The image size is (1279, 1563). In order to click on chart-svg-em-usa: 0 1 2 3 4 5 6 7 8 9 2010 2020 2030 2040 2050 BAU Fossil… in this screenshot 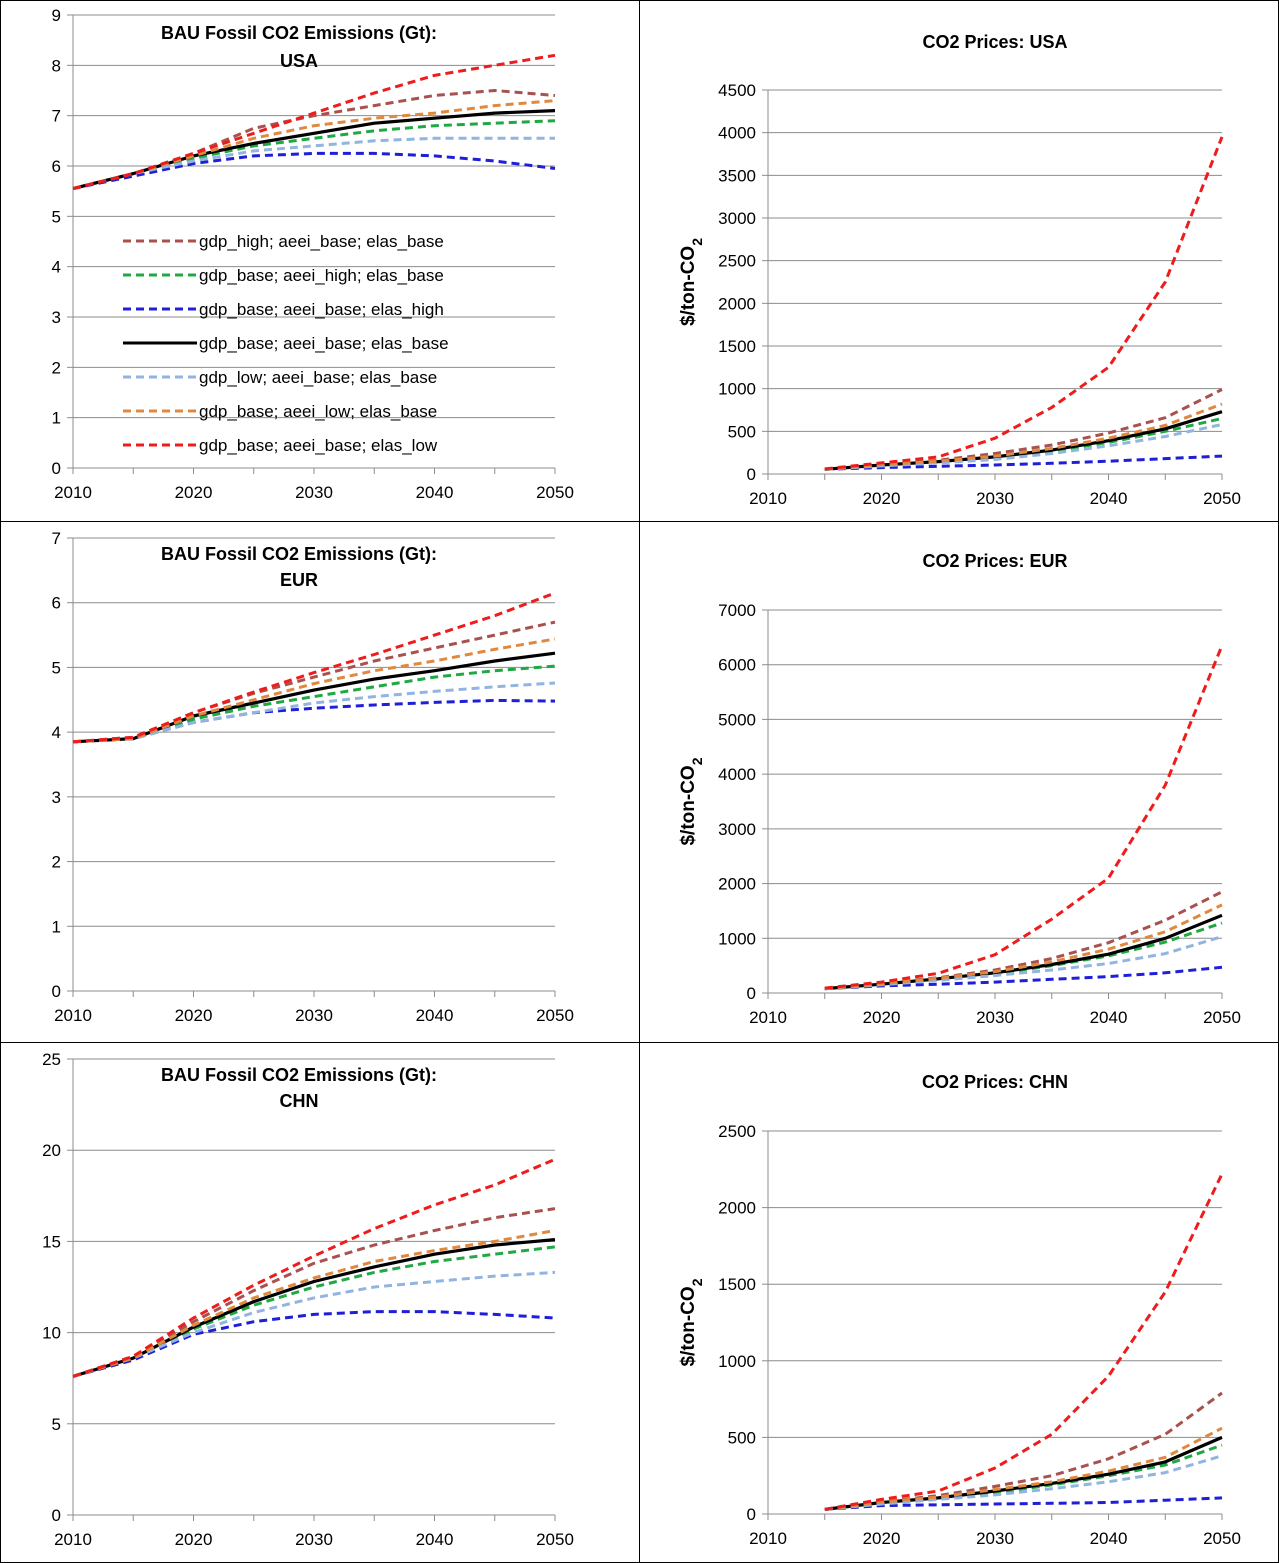, I will do `click(313, 254)`.